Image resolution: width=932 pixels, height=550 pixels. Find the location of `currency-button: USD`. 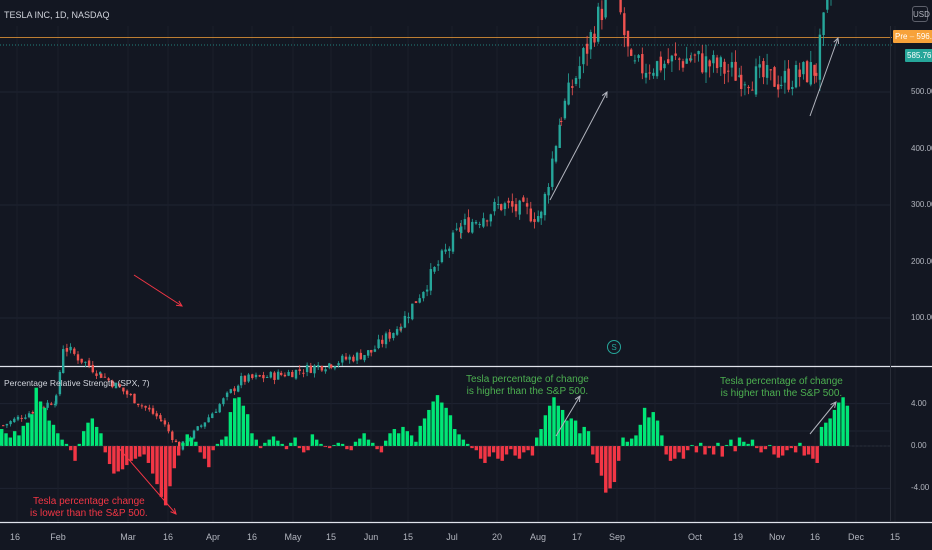

currency-button: USD is located at coordinates (921, 14).